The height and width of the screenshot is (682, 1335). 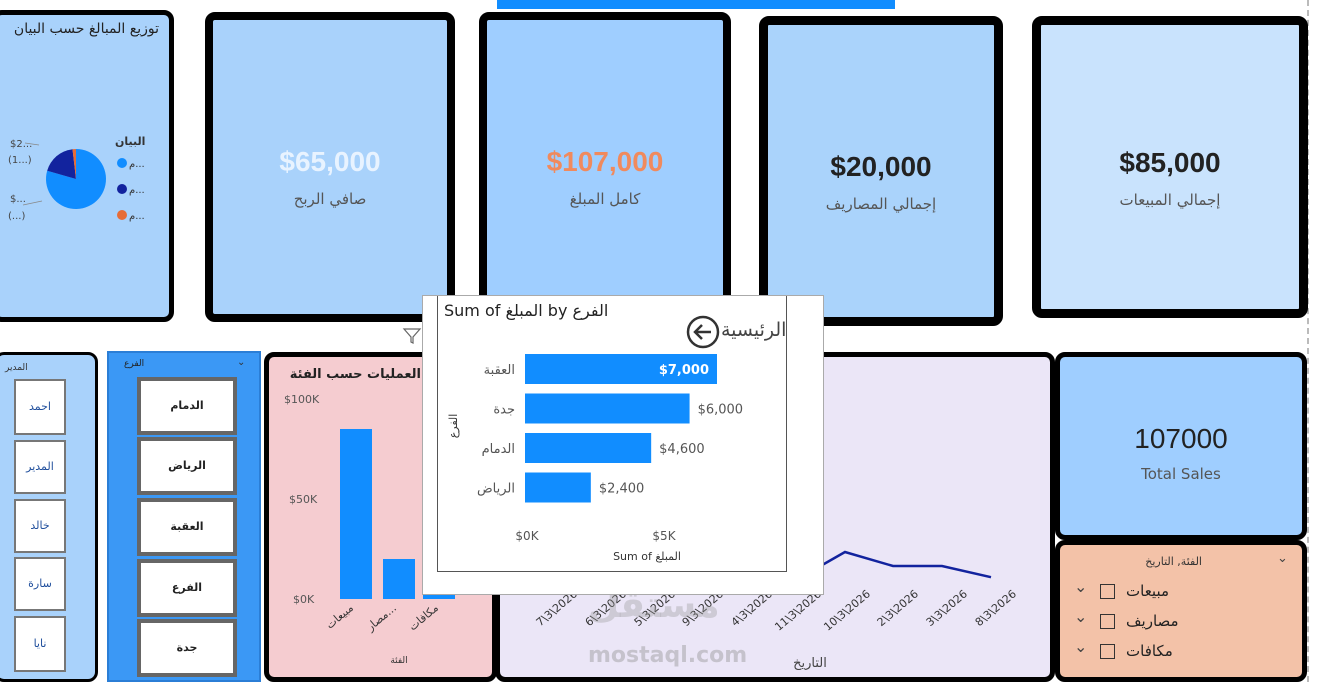 I want to click on slicer-row-expenses: ⌄ مصاريف, so click(x=1174, y=620).